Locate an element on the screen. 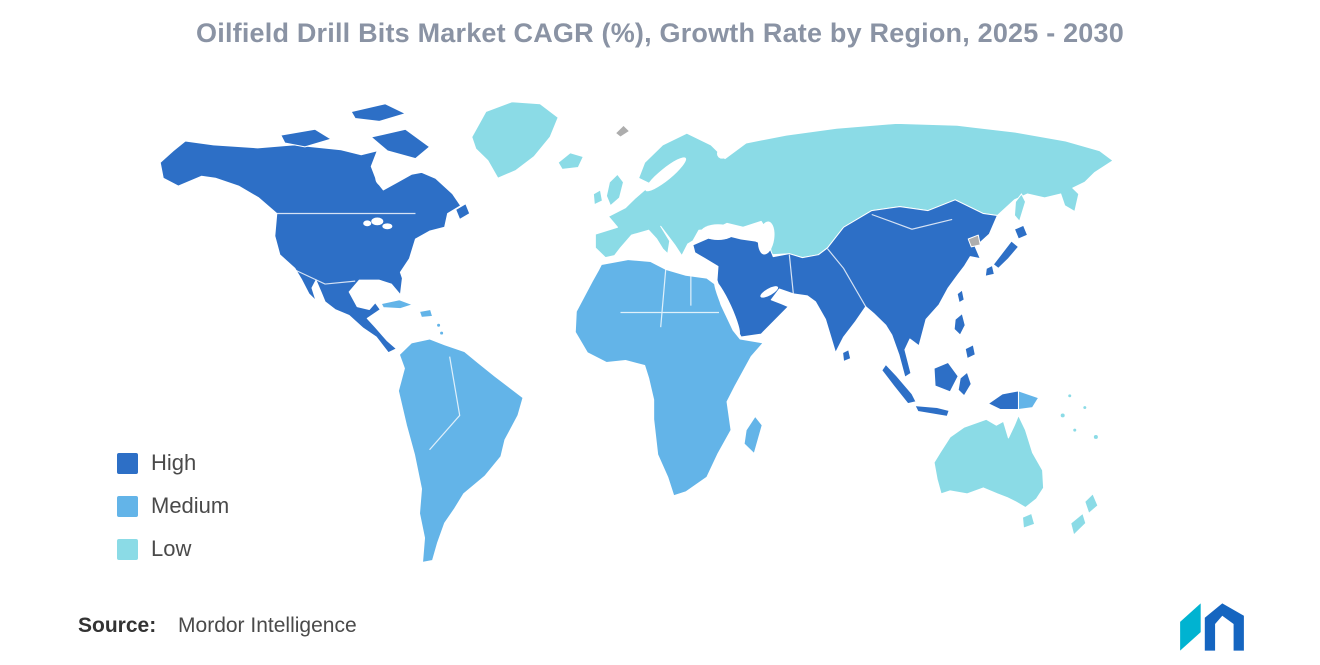  region-philippines-mindanao is located at coordinates (970, 352).